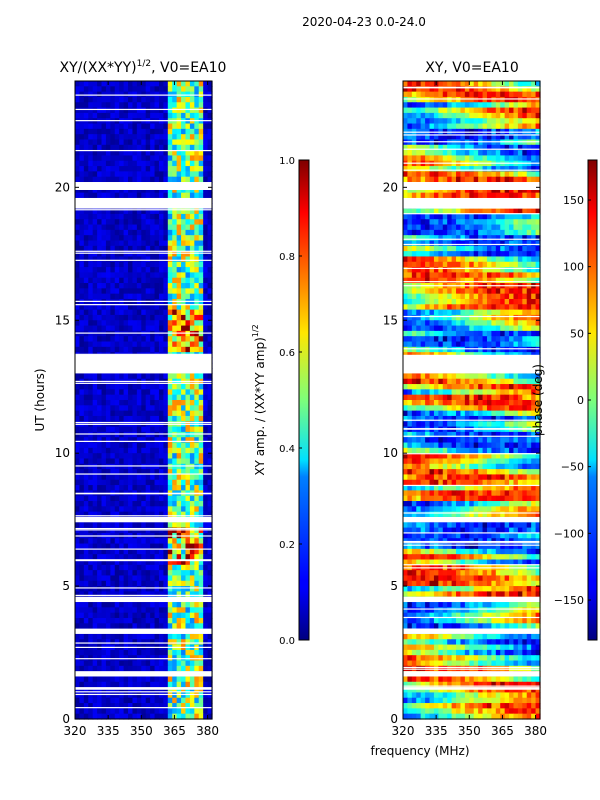 The width and height of the screenshot is (600, 800). Describe the element at coordinates (143, 121) in the screenshot. I see `scan-gap-line` at that location.